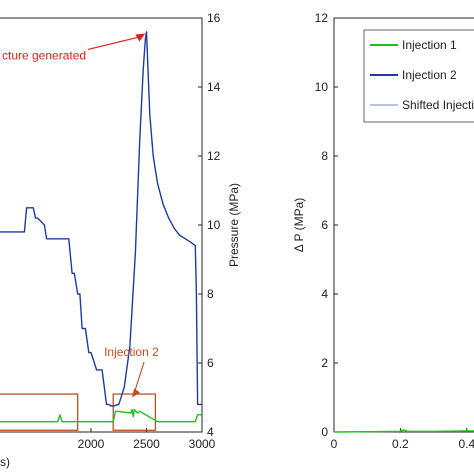 This screenshot has height=474, width=474. Describe the element at coordinates (202, 444) in the screenshot. I see `x-tick-label: 3000` at that location.